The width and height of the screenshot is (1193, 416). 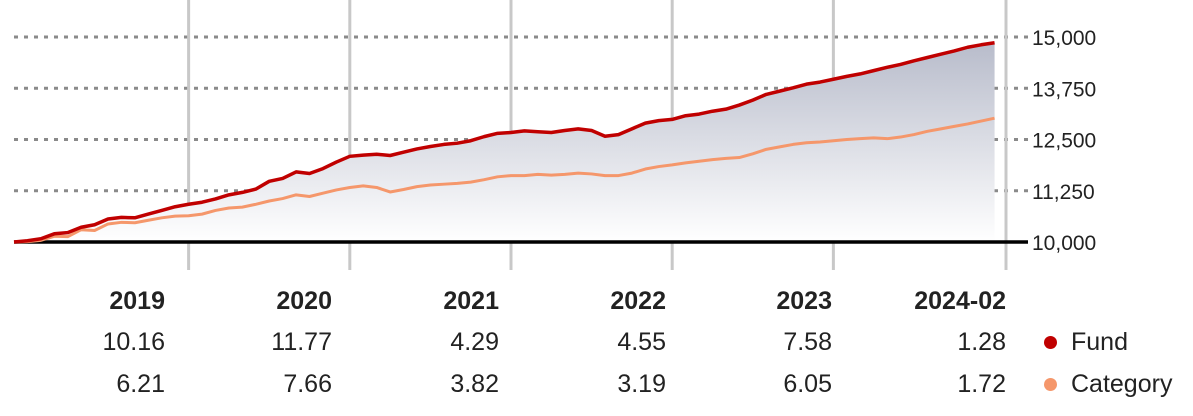 I want to click on y-tick-label: 13,750, so click(x=1064, y=89).